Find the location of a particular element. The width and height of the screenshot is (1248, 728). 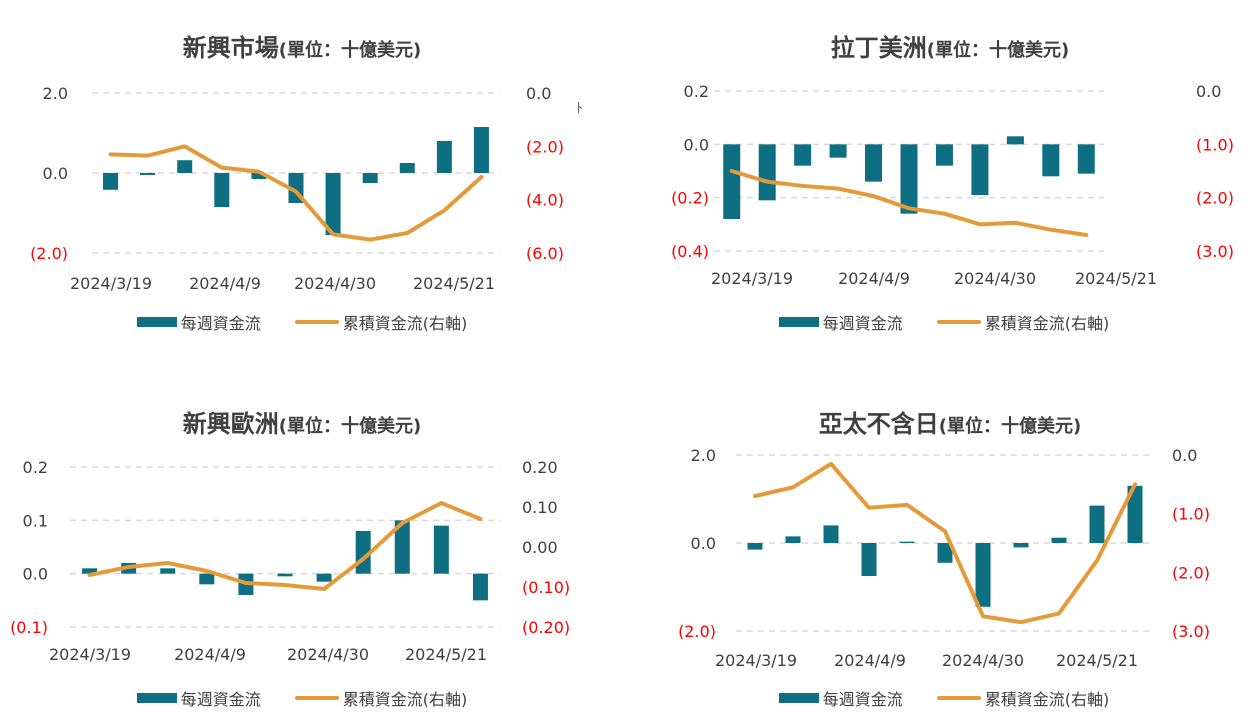

y-axis-left-tick: (0.4) is located at coordinates (690, 251).